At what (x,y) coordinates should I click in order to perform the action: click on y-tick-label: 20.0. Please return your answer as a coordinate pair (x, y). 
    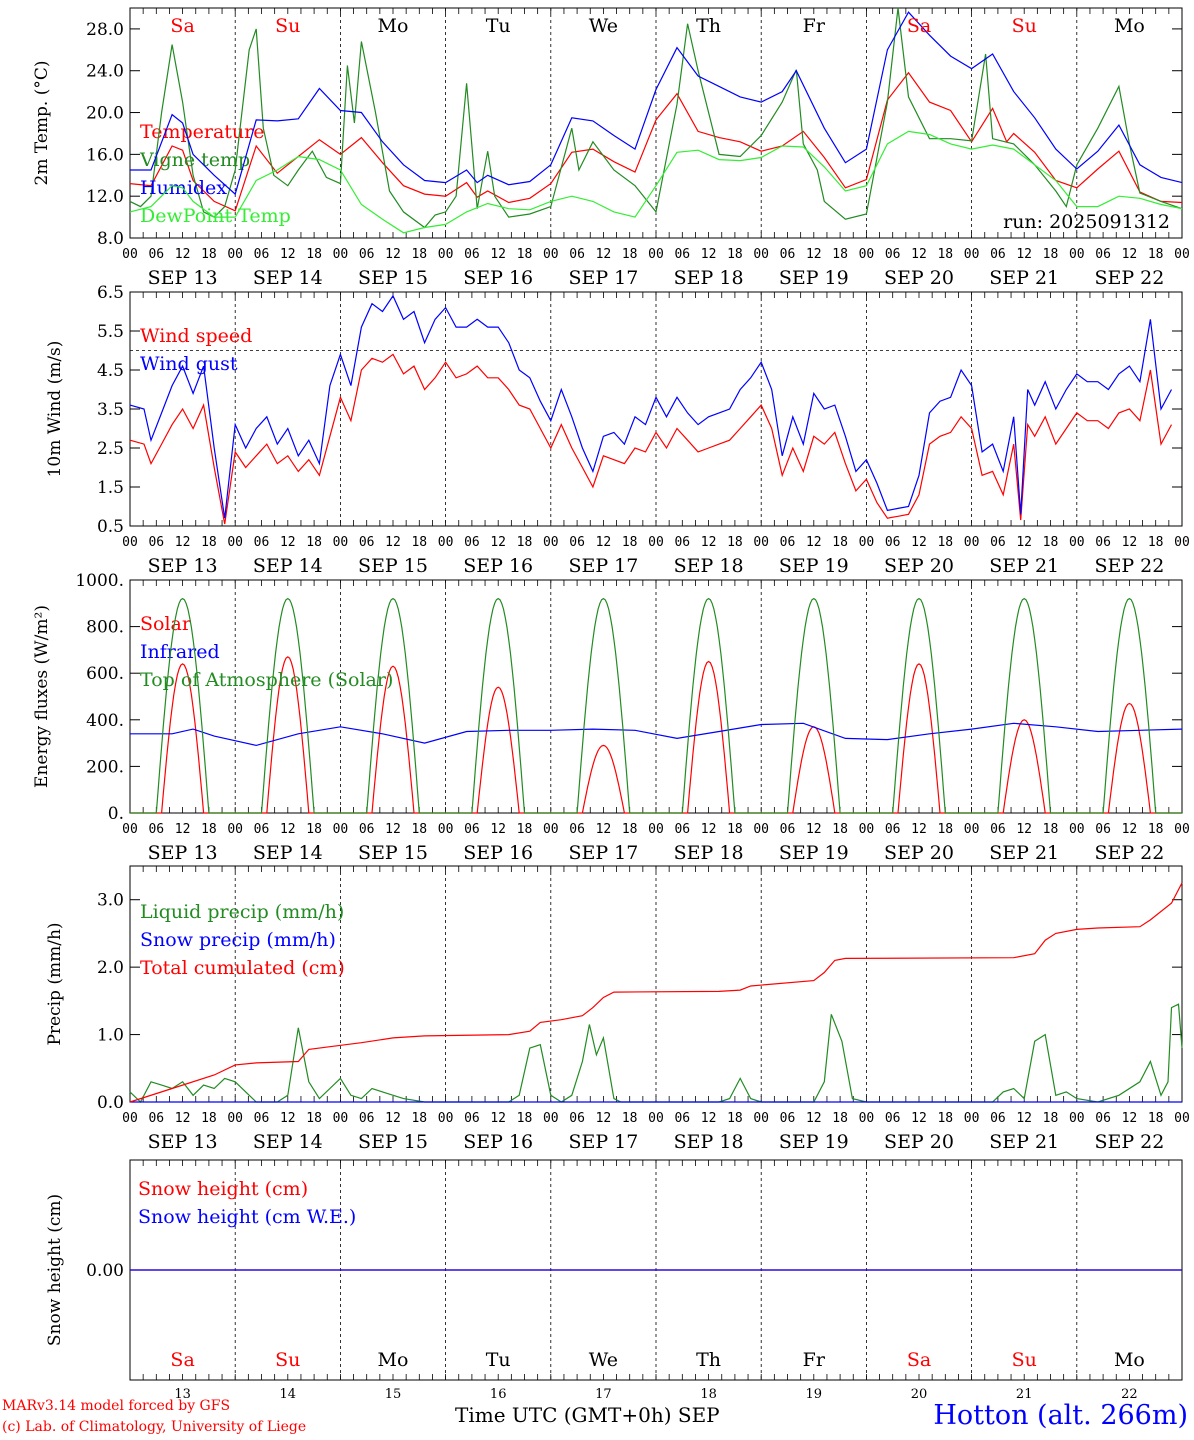
    Looking at the image, I should click on (105, 114).